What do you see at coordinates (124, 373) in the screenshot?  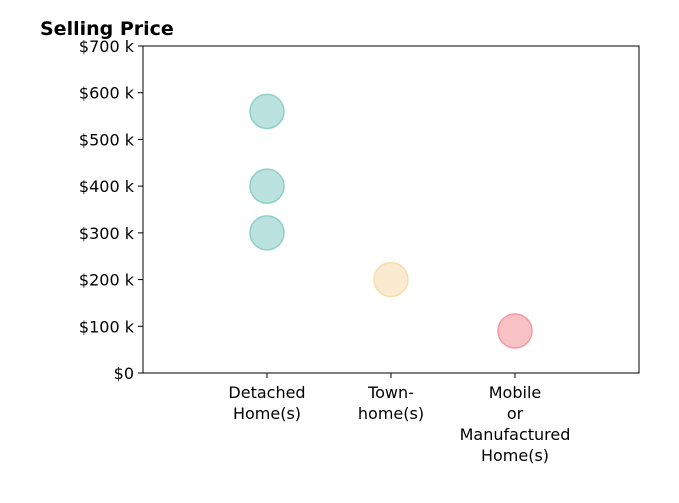 I see `y-tick-label: $0` at bounding box center [124, 373].